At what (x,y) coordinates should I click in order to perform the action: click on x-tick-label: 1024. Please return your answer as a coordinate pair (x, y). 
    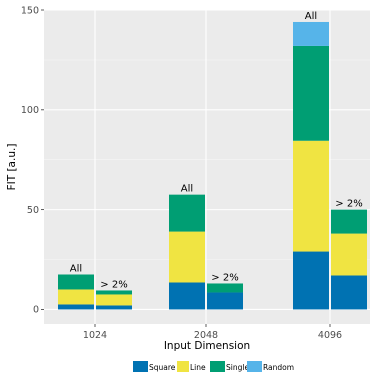
    Looking at the image, I should click on (95, 335).